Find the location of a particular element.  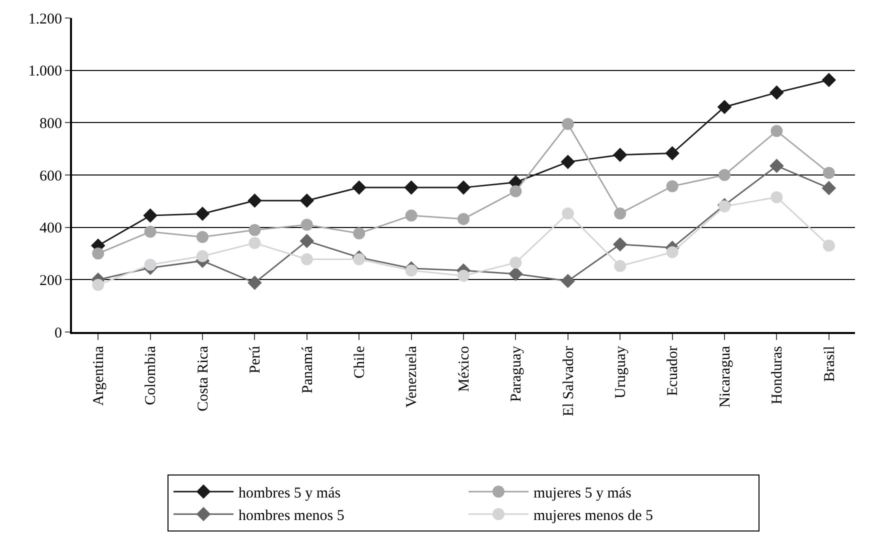

x-tick-label: México is located at coordinates (464, 369).